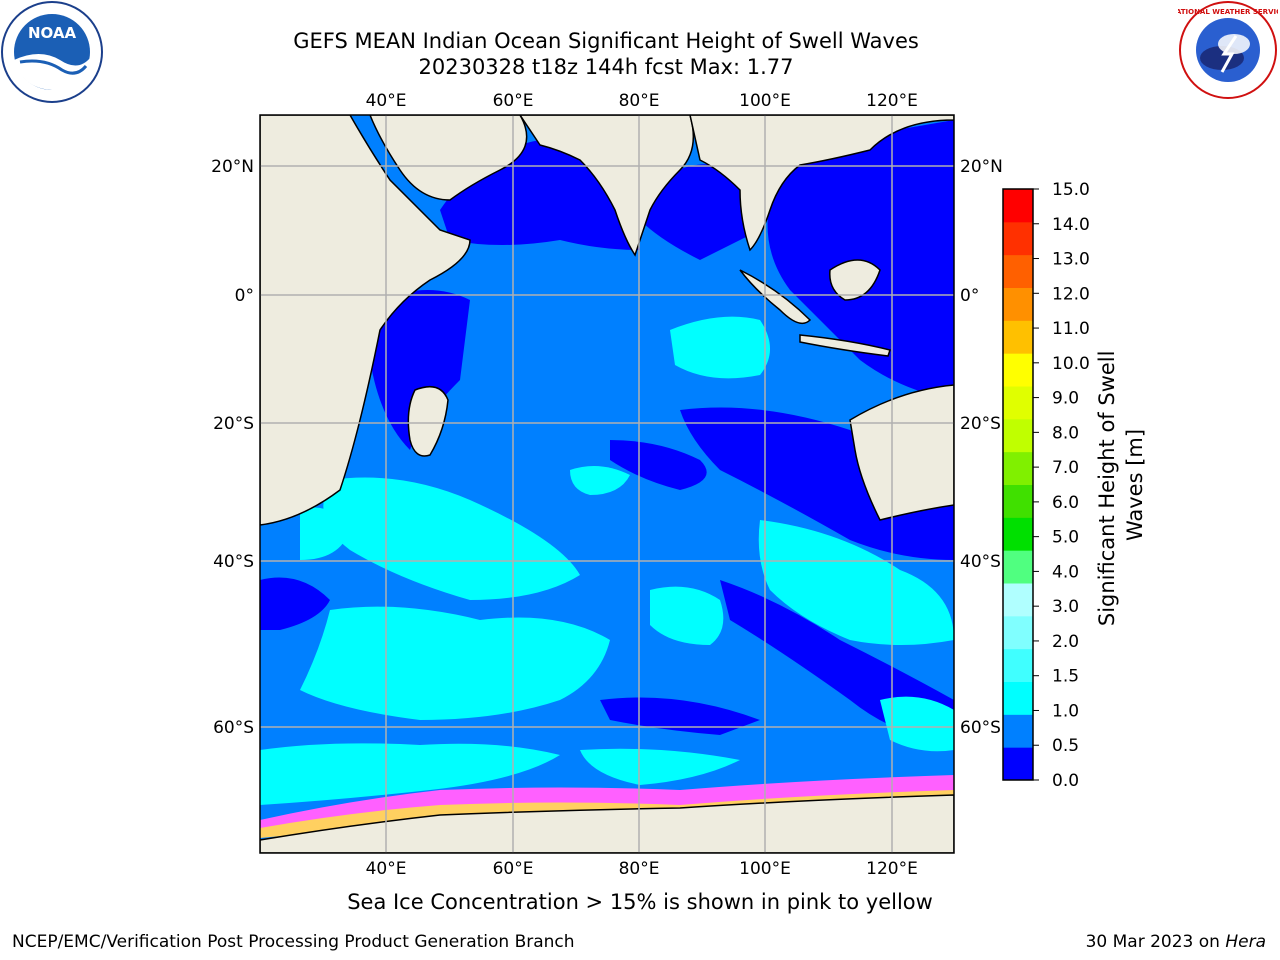 This screenshot has height=960, width=1280. I want to click on lon-label-bottom: 60°E, so click(513, 869).